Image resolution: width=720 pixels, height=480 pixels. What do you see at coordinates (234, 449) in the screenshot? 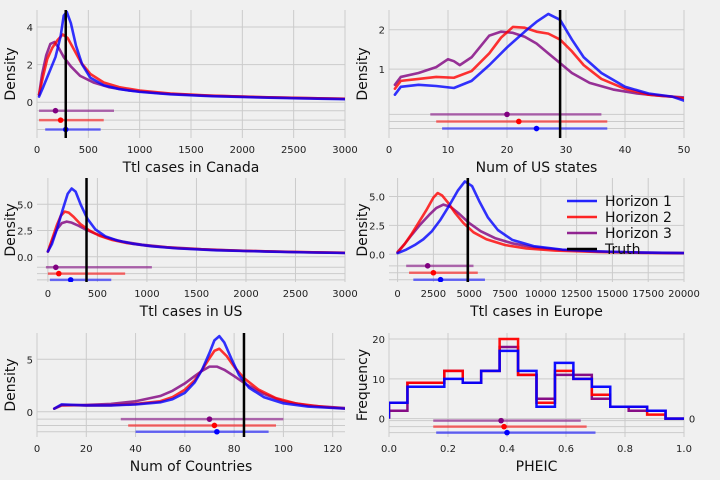
I see `x-tick-label: 80` at bounding box center [234, 449].